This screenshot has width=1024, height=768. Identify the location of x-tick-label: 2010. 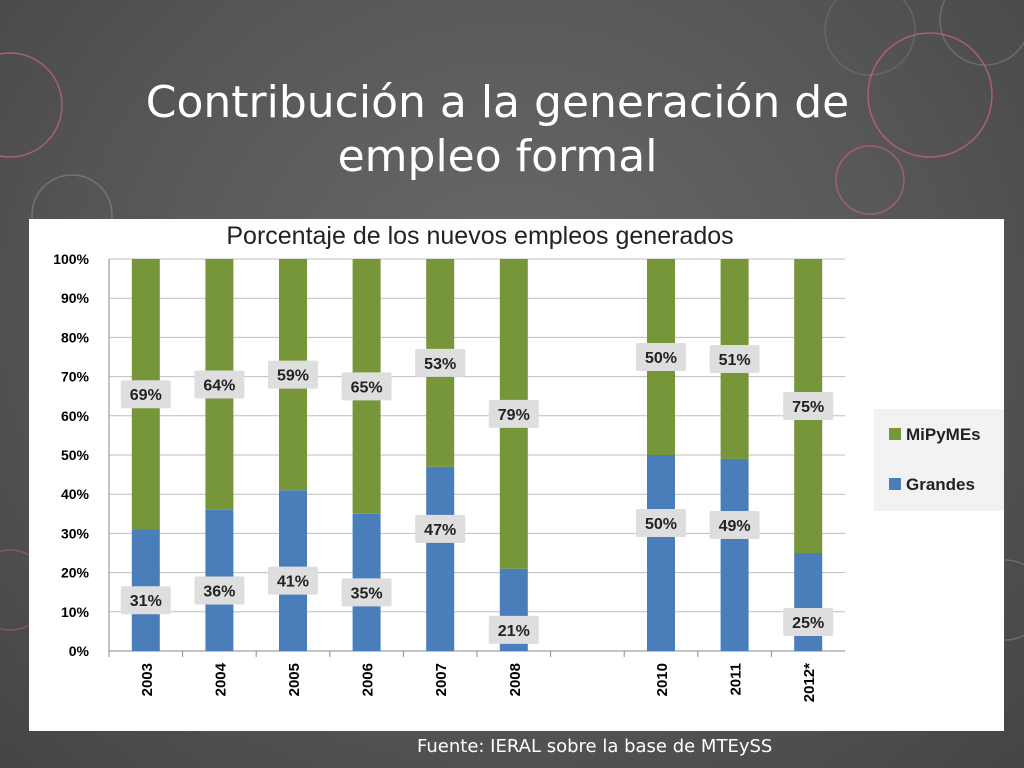
(662, 679).